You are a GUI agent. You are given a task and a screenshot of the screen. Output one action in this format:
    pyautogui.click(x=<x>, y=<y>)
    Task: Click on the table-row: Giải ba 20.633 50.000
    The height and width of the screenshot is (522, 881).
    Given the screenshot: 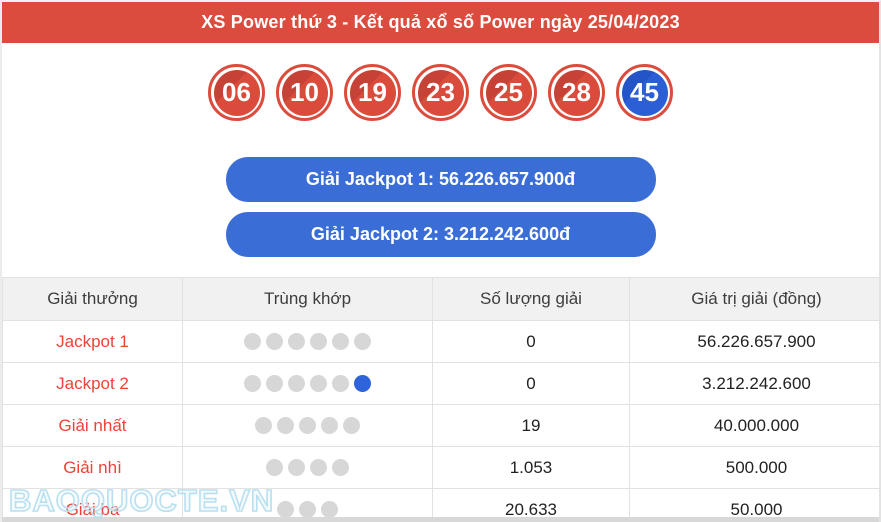 What is the action you would take?
    pyautogui.click(x=440, y=505)
    